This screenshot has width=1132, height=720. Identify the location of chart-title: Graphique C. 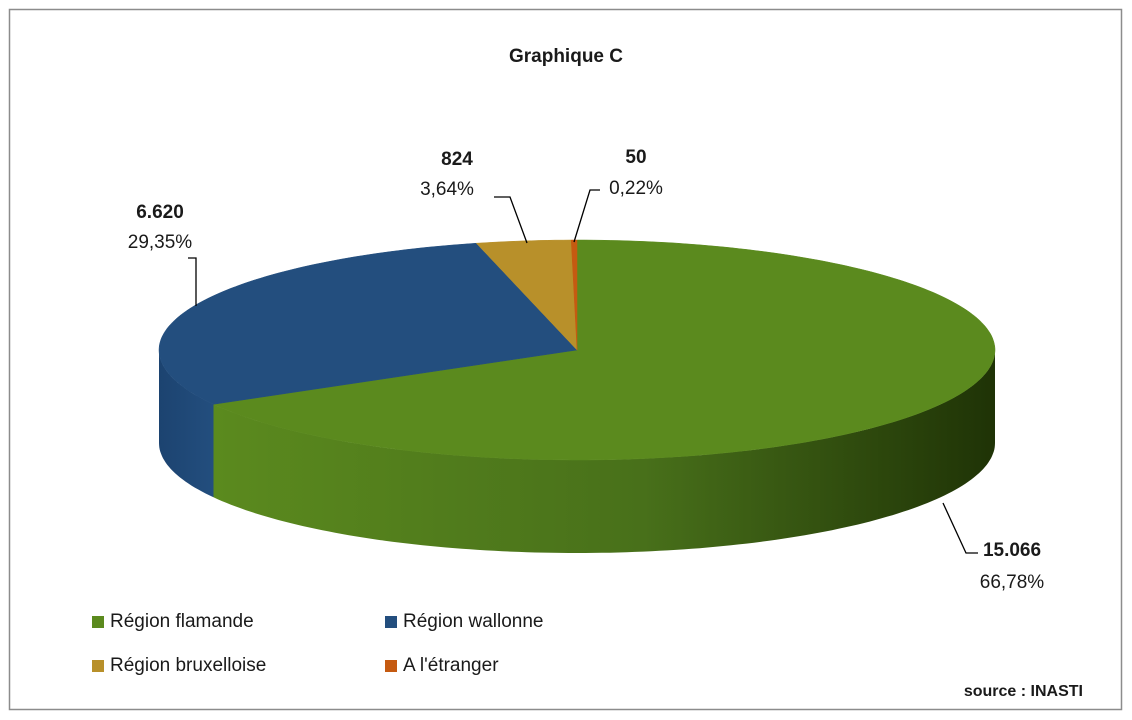
(566, 56).